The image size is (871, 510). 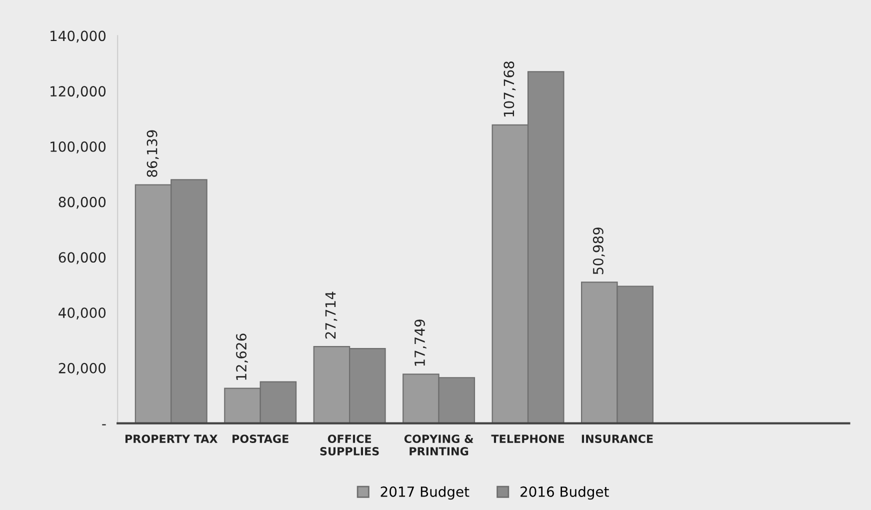 I want to click on y-tick-label: 40,000, so click(x=82, y=314).